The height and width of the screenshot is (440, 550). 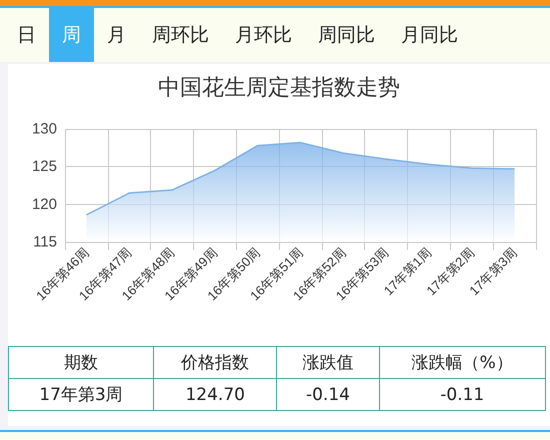 I want to click on text: 周同比, so click(x=346, y=35).